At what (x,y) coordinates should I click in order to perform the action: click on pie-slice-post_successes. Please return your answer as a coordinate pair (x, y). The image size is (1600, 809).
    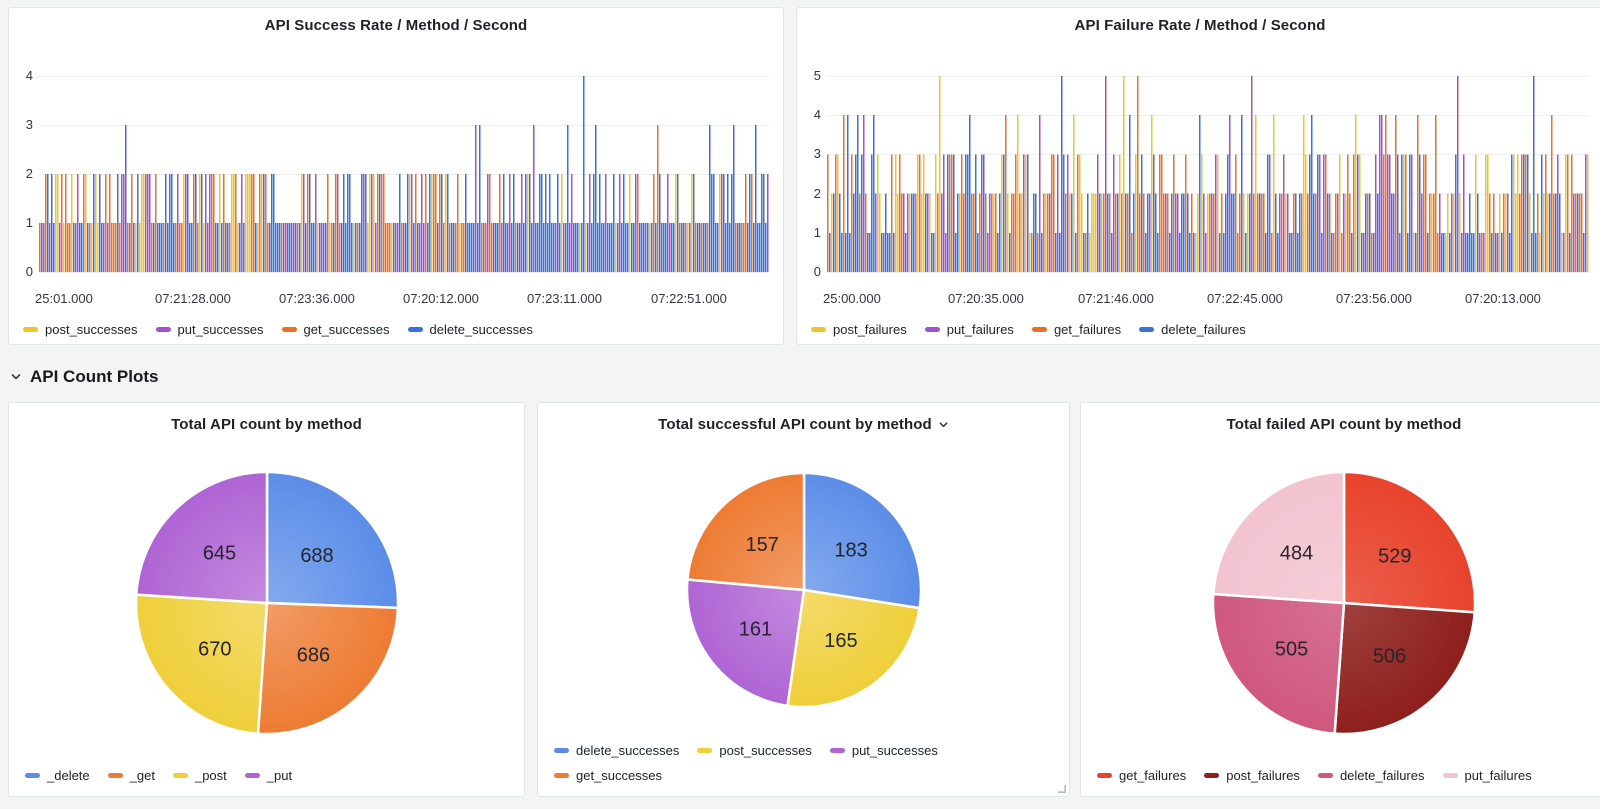
    Looking at the image, I should click on (853, 648).